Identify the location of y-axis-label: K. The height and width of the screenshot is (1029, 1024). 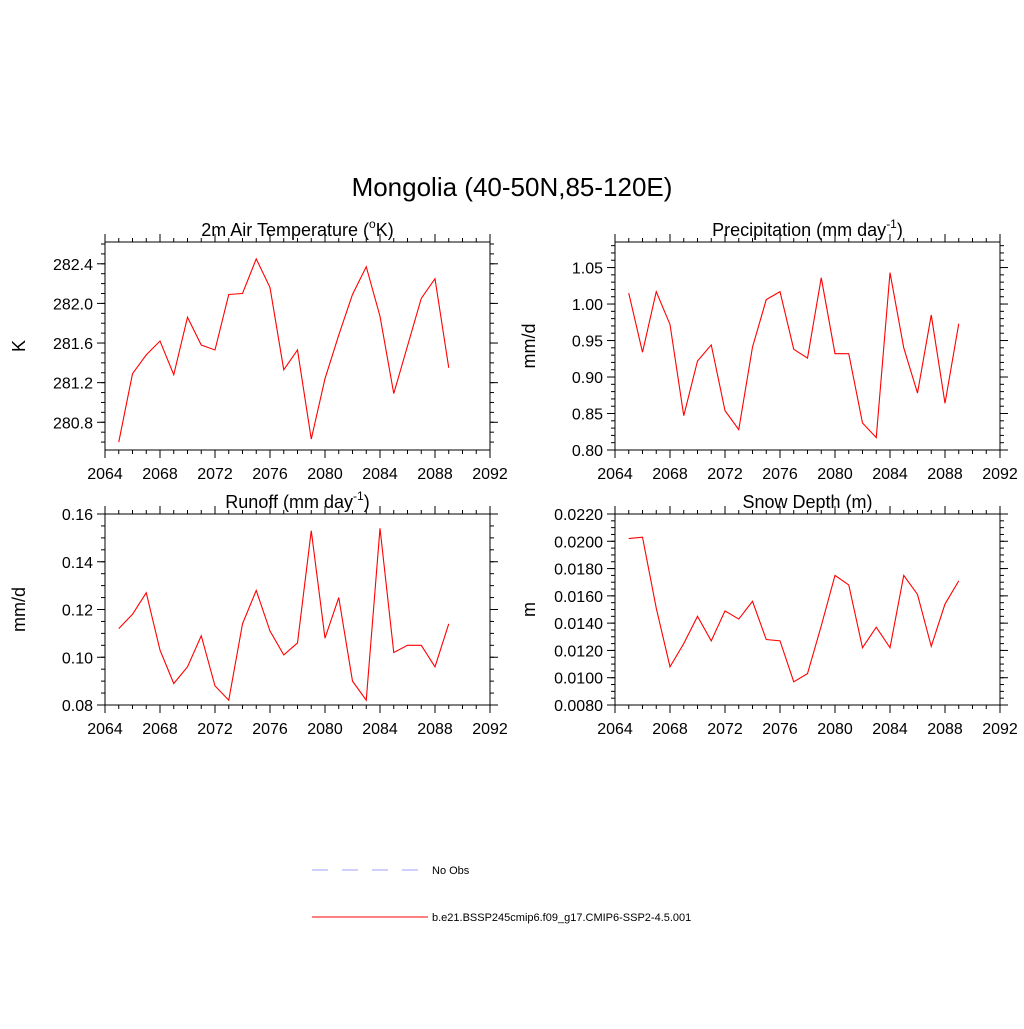
(19, 346).